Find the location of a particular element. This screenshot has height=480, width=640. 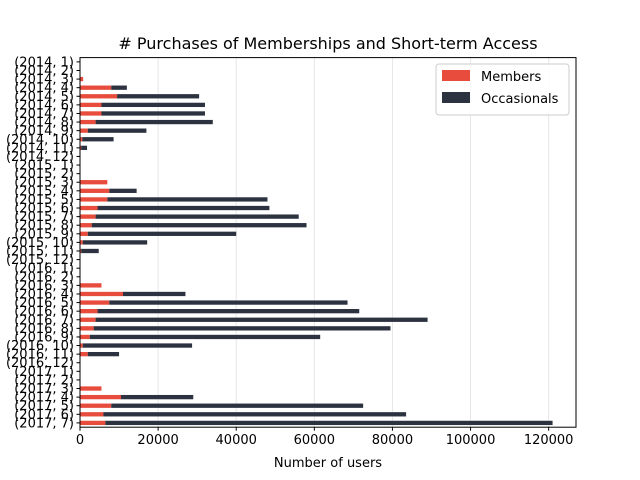

legend-swatch-occasionals is located at coordinates (456, 97).